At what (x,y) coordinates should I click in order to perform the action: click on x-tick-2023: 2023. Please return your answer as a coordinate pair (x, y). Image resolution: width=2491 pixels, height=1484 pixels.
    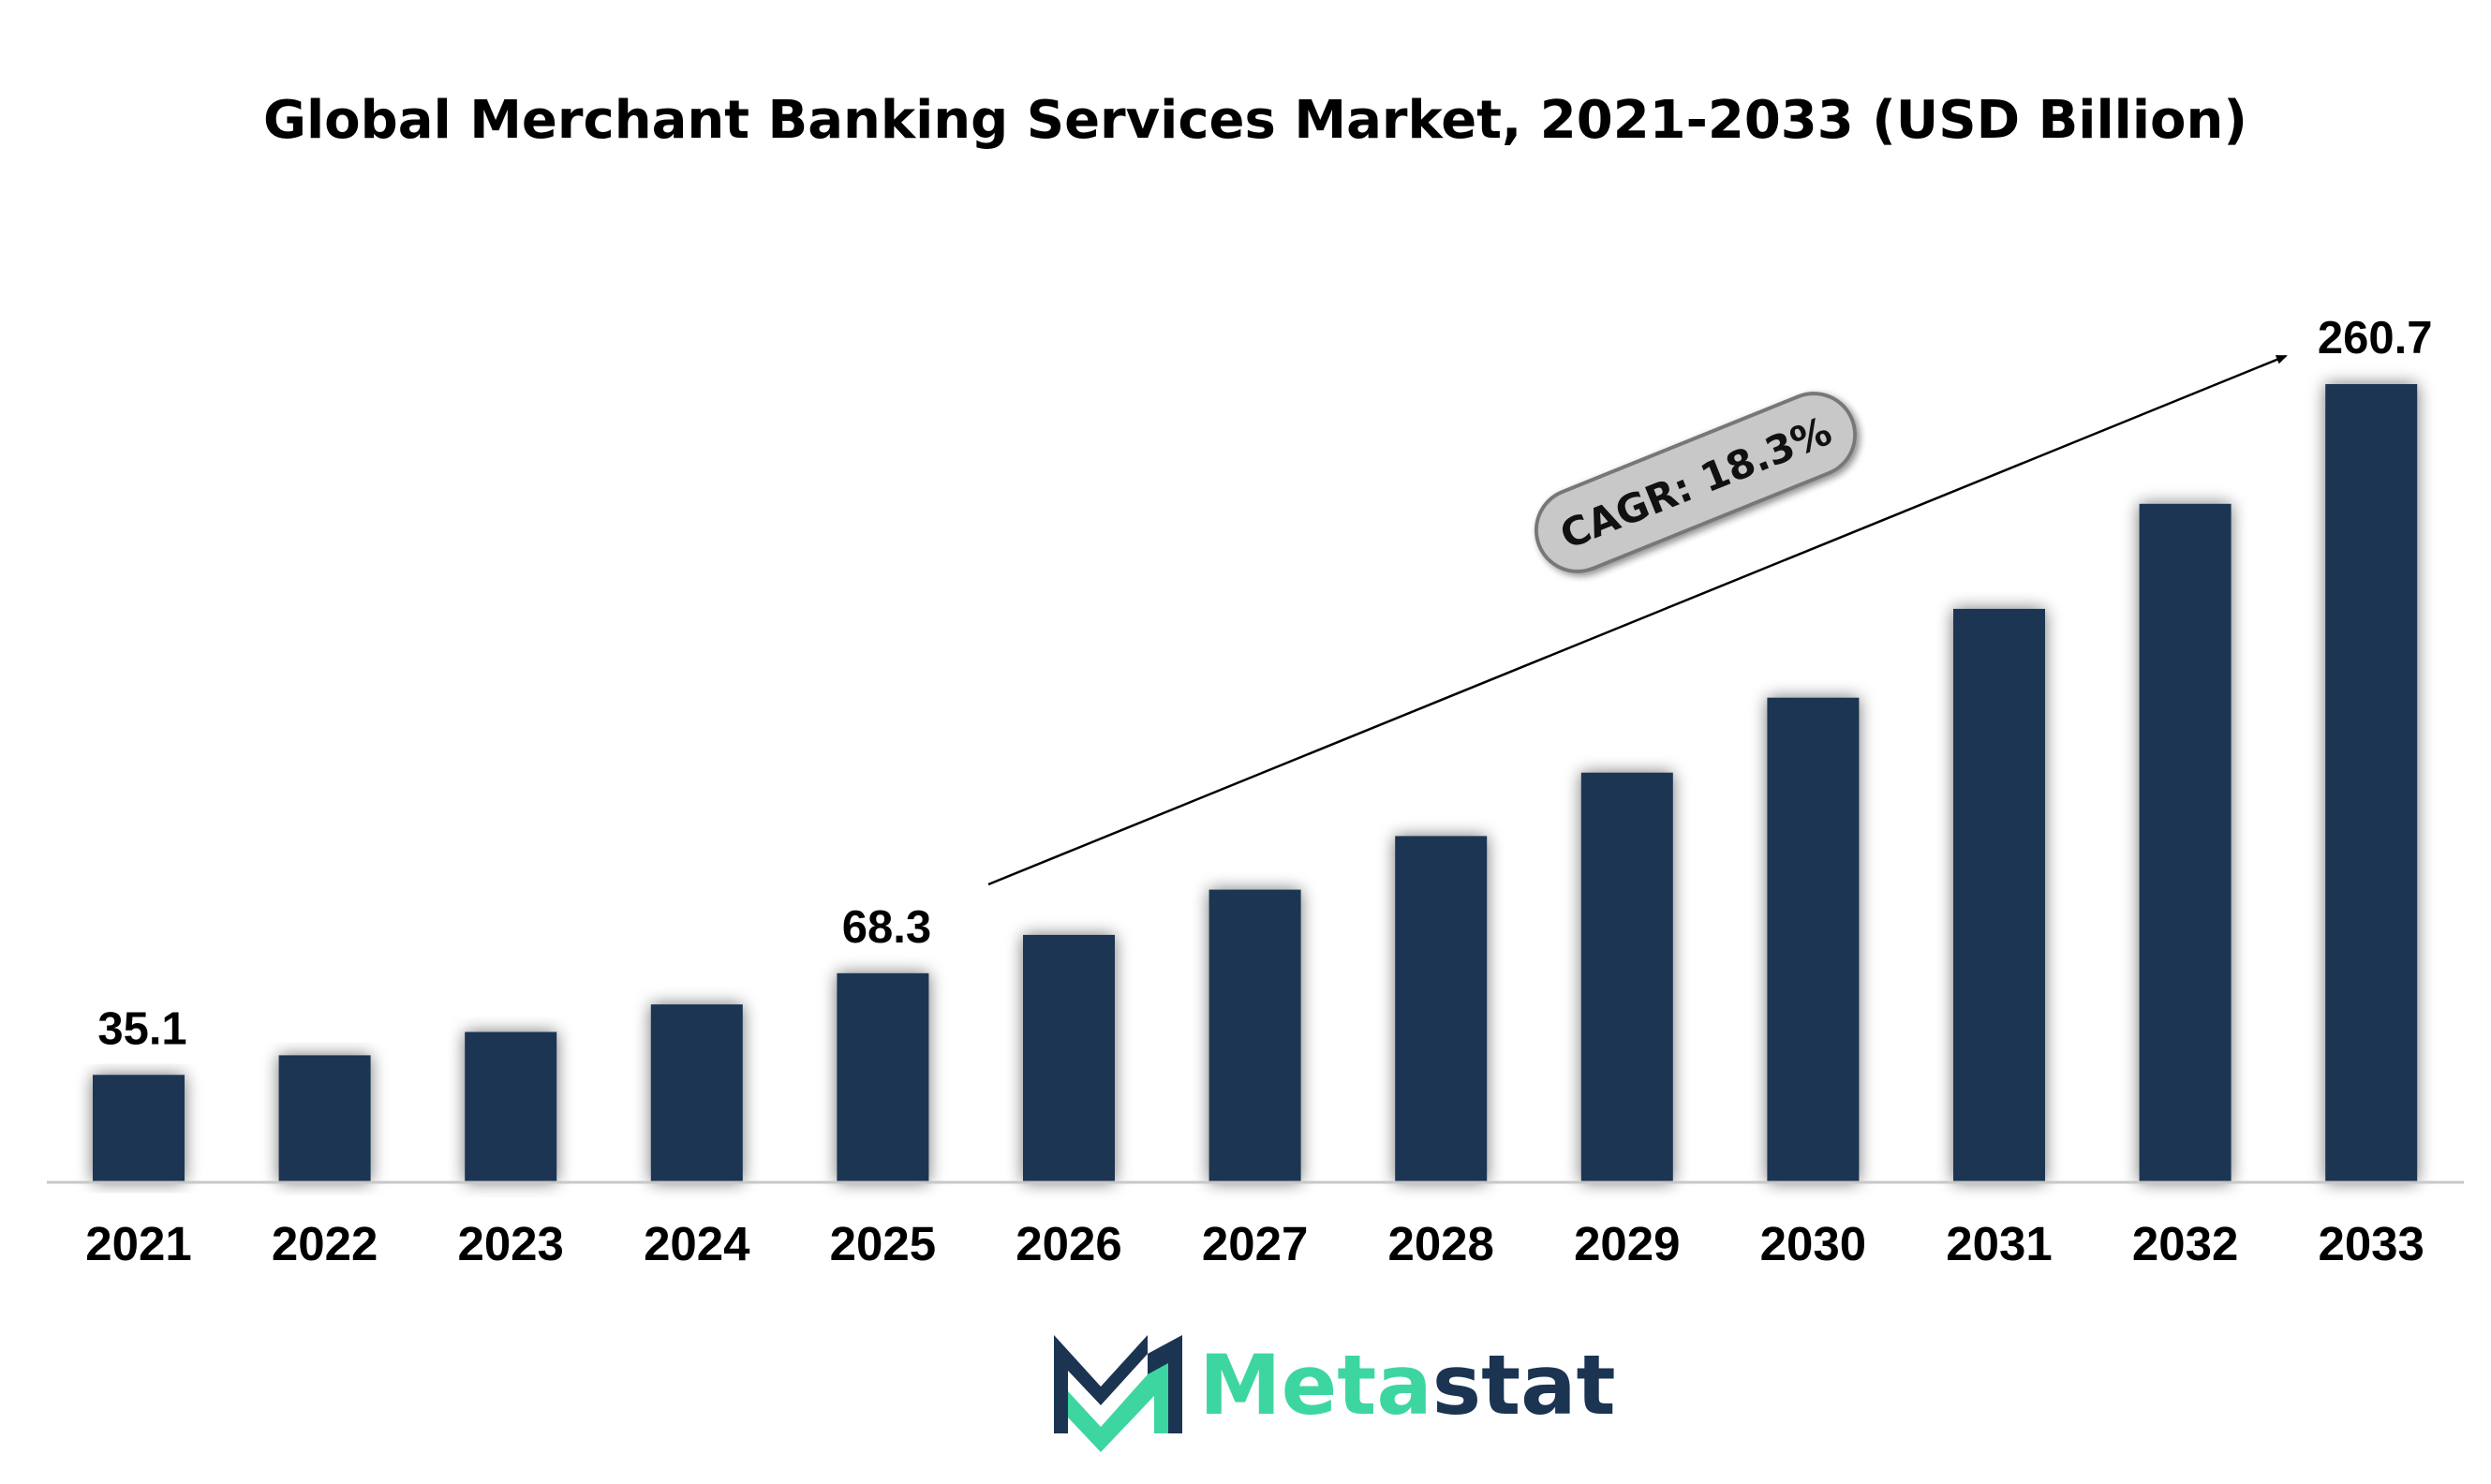
    Looking at the image, I should click on (510, 1243).